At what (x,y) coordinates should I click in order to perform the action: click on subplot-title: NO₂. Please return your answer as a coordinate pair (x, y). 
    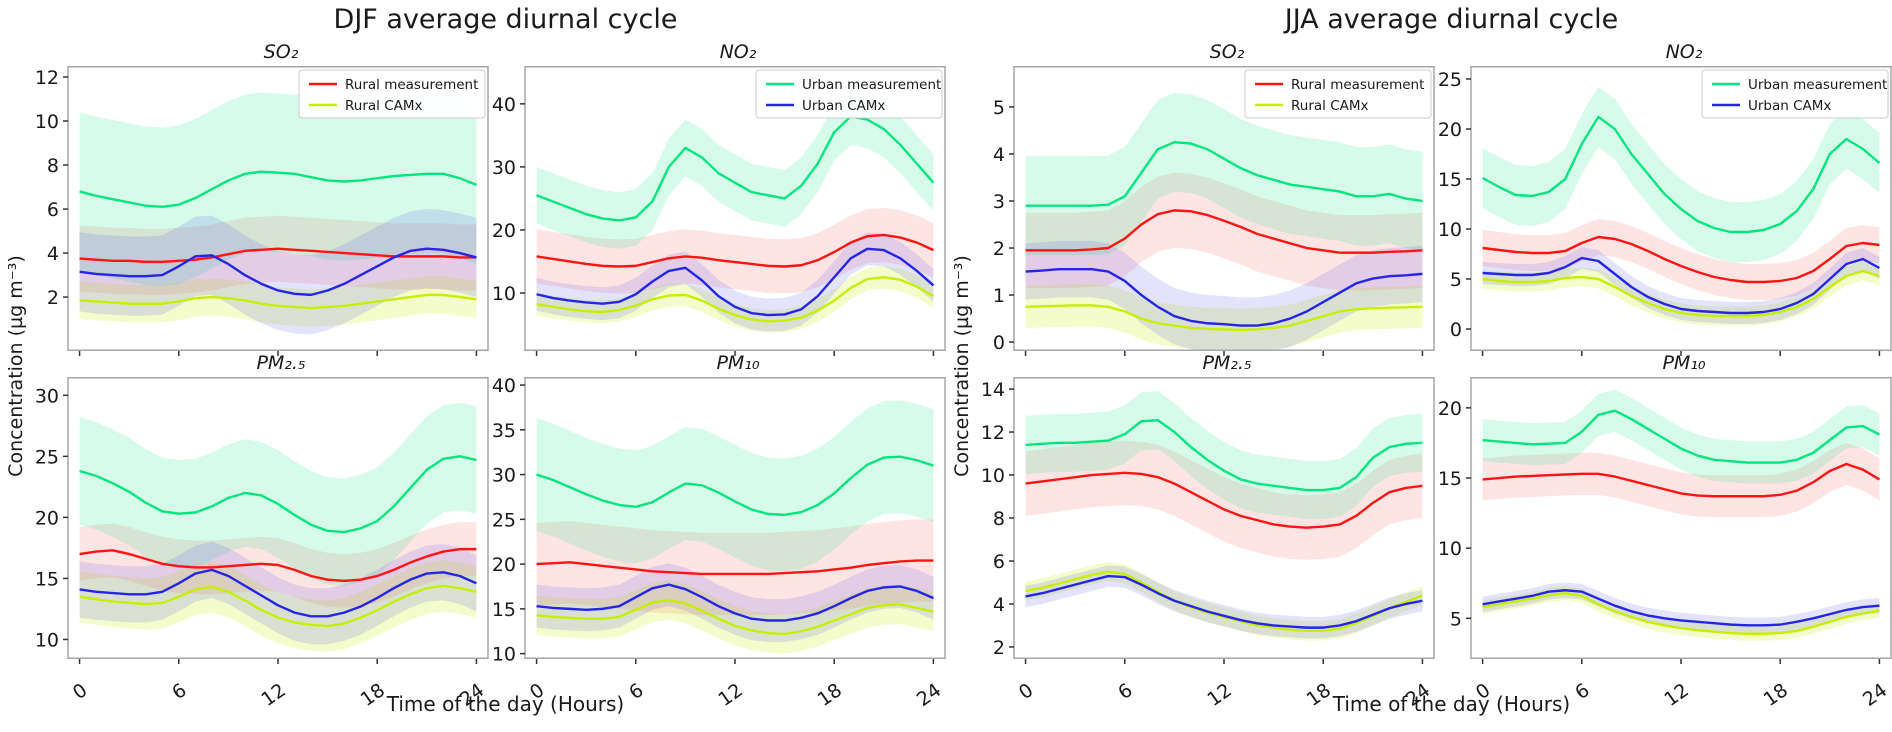
    Looking at the image, I should click on (738, 52).